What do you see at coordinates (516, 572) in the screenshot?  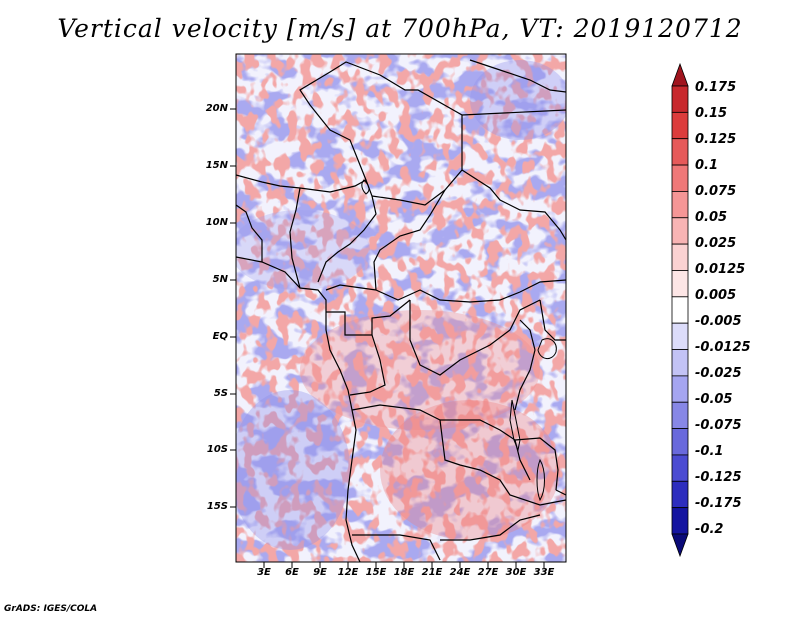 I see `lon-label: 30E` at bounding box center [516, 572].